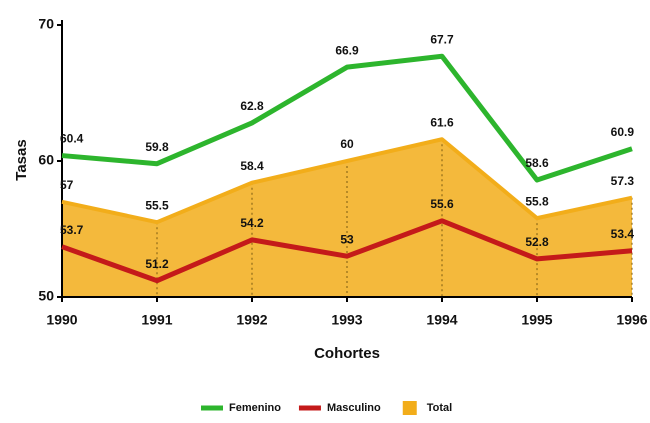 The width and height of the screenshot is (650, 423). Describe the element at coordinates (46, 296) in the screenshot. I see `y-tick-label: 50` at that location.